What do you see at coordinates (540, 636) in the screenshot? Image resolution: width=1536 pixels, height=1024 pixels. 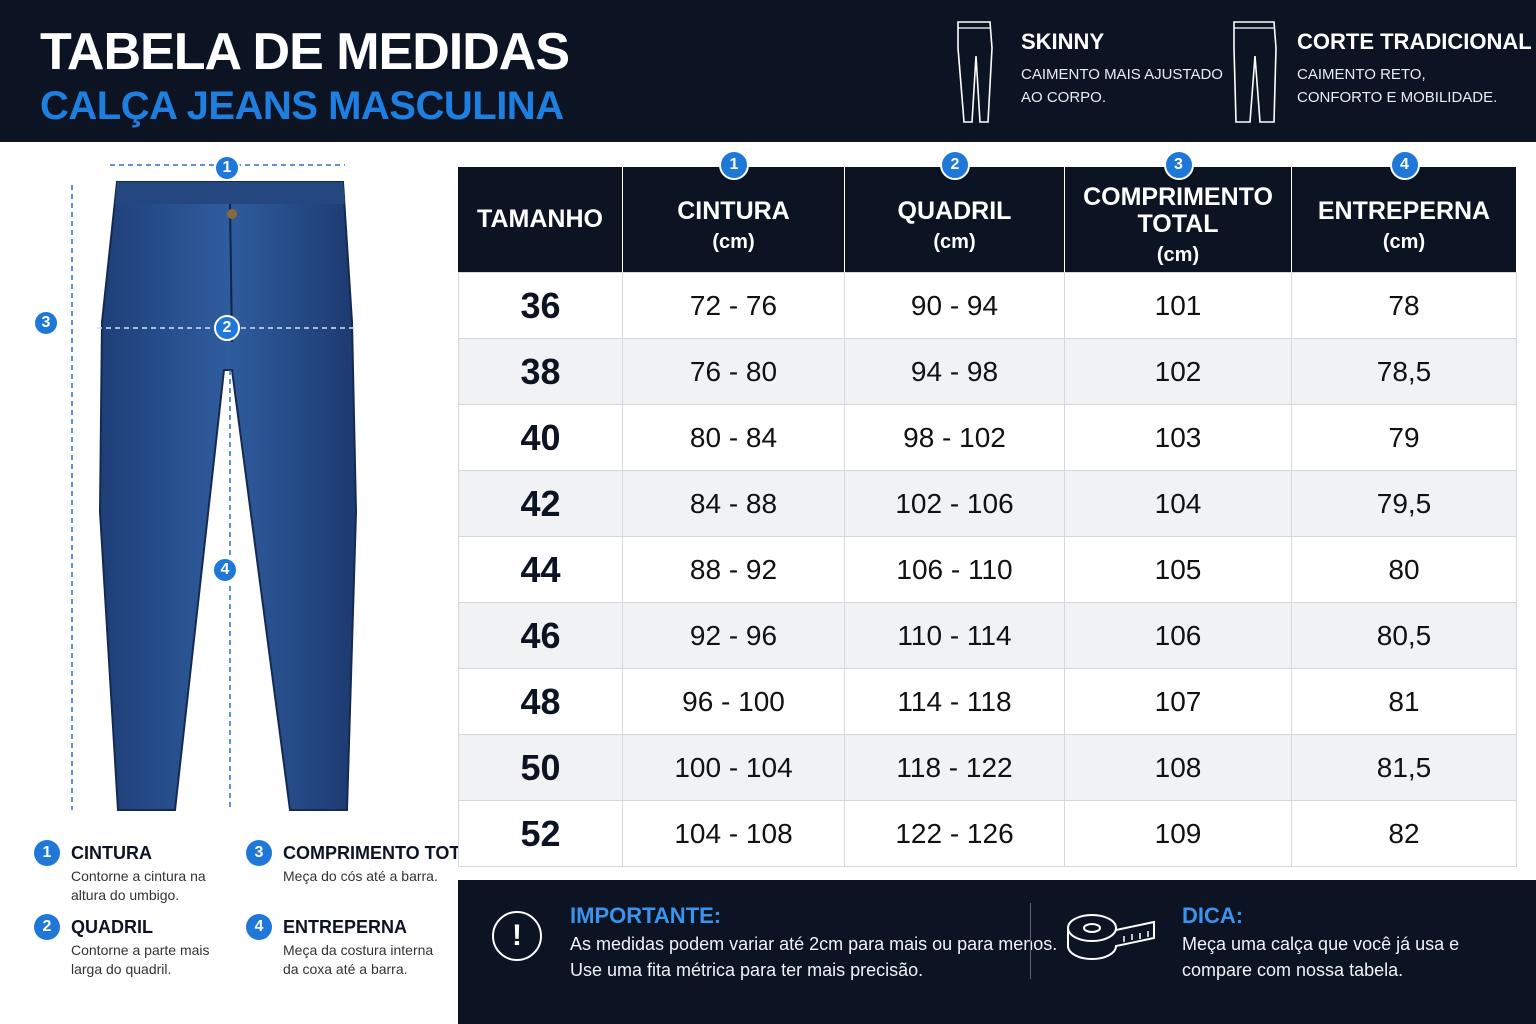 I see `size-cell: 46` at bounding box center [540, 636].